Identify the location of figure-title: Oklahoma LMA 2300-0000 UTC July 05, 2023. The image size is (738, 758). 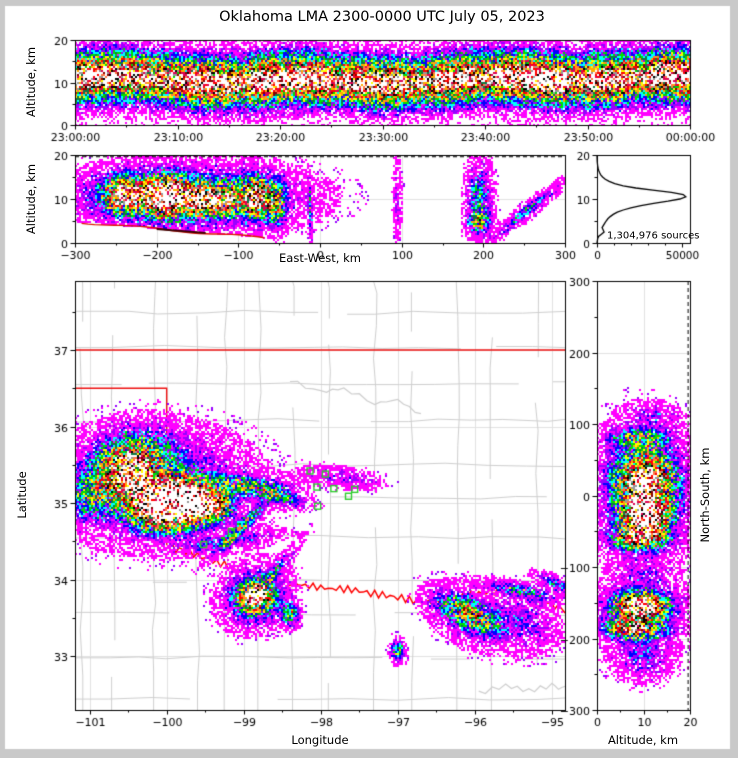
(382, 17).